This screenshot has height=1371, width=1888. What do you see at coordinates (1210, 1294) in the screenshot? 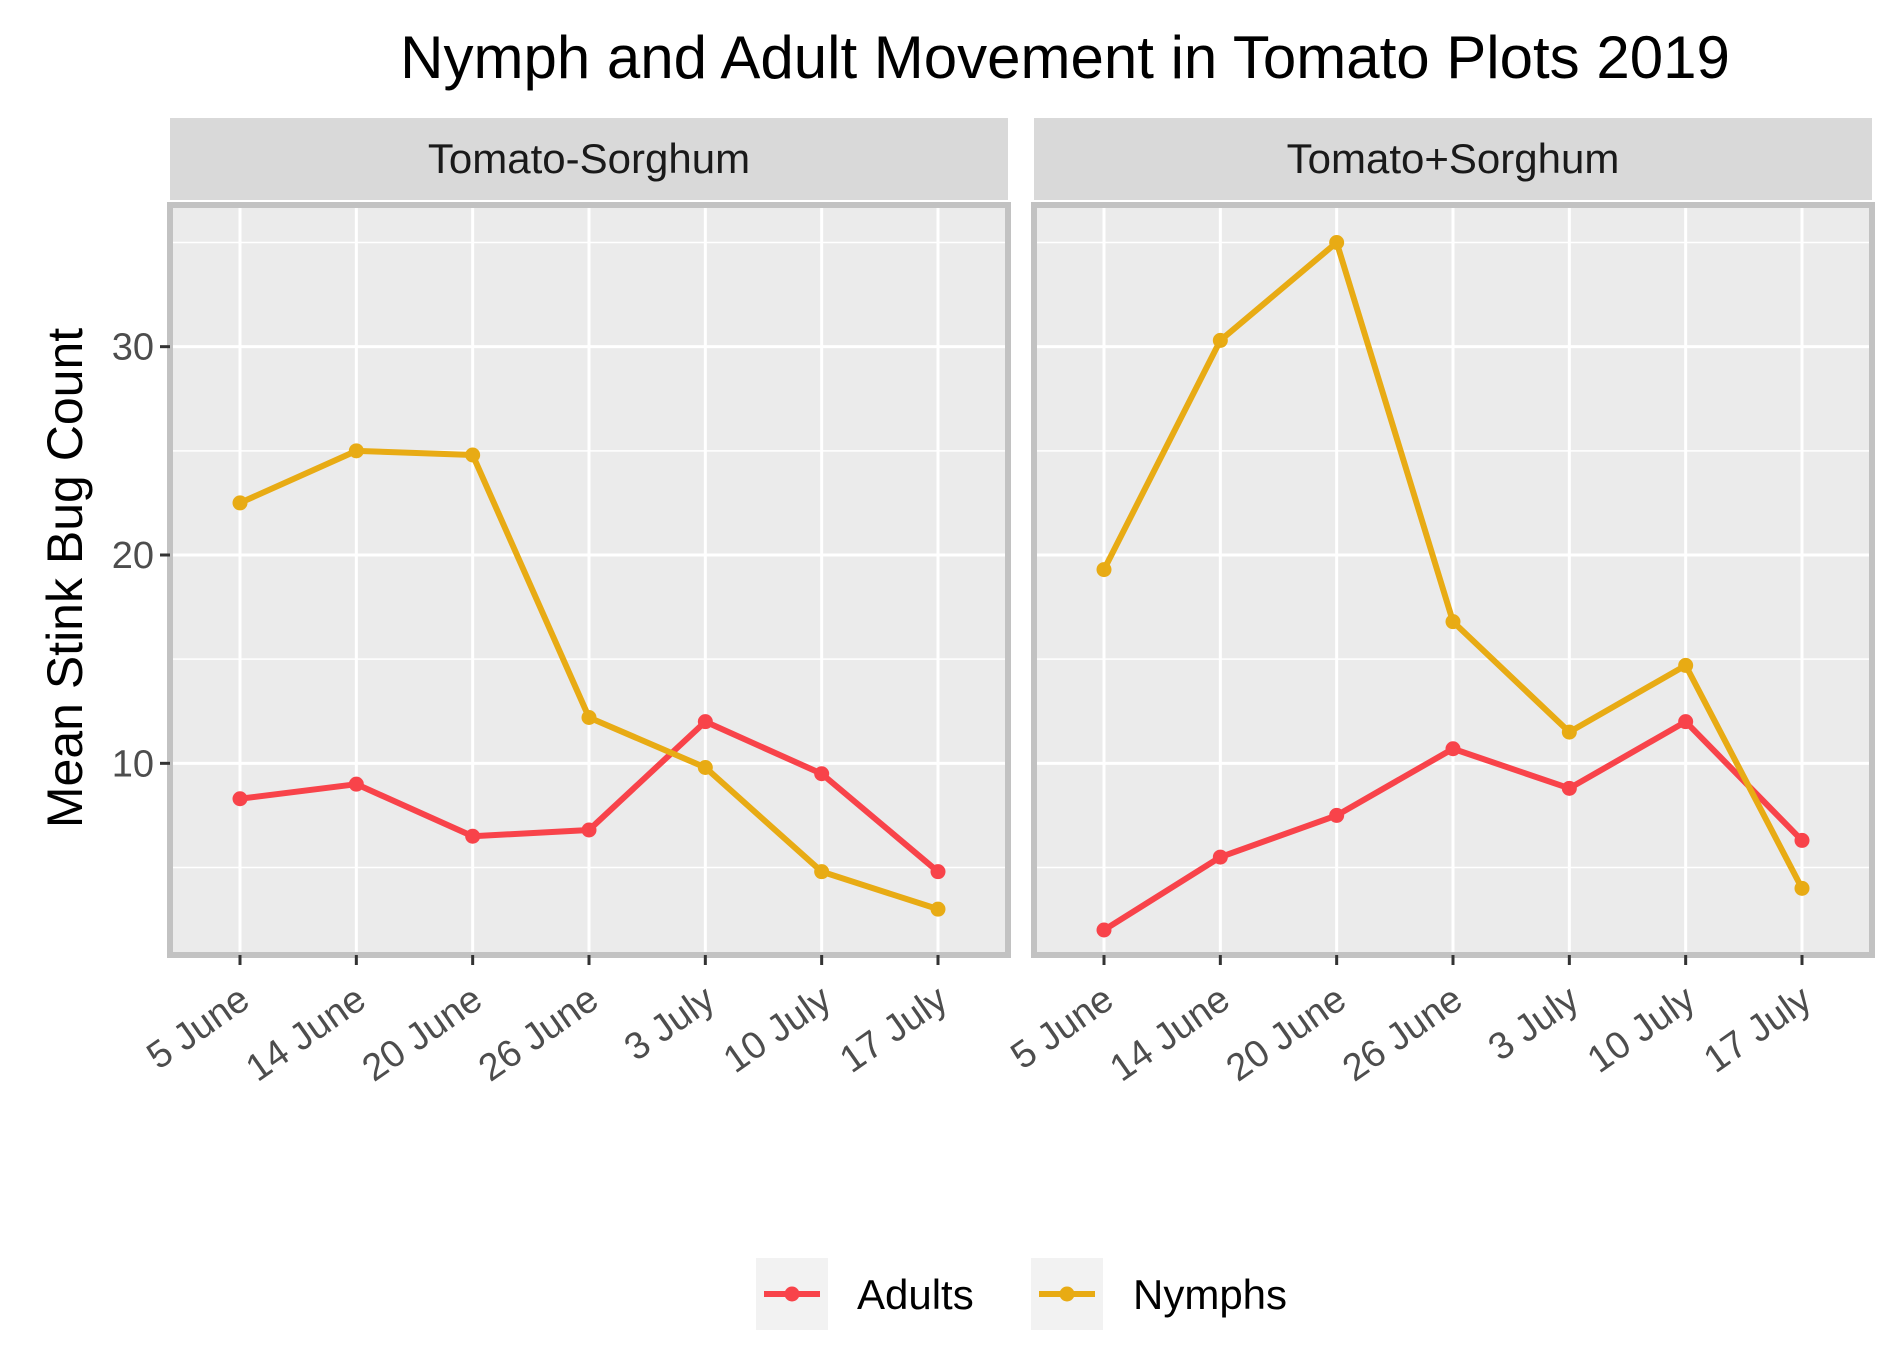
I see `legend-label: Nymphs` at bounding box center [1210, 1294].